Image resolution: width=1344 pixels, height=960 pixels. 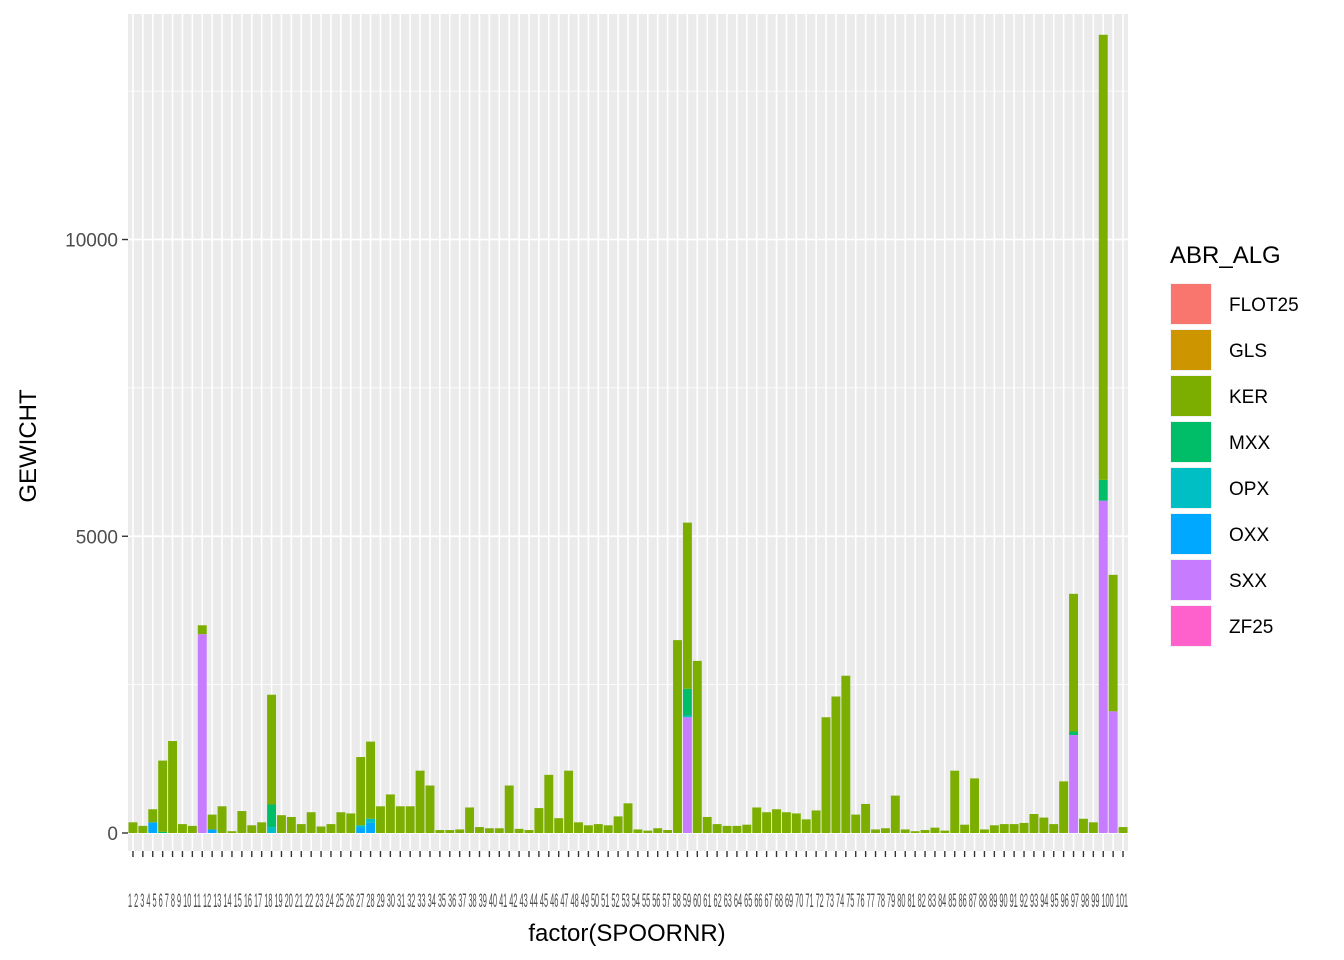 What do you see at coordinates (1191, 488) in the screenshot?
I see `legend-swatch-opx` at bounding box center [1191, 488].